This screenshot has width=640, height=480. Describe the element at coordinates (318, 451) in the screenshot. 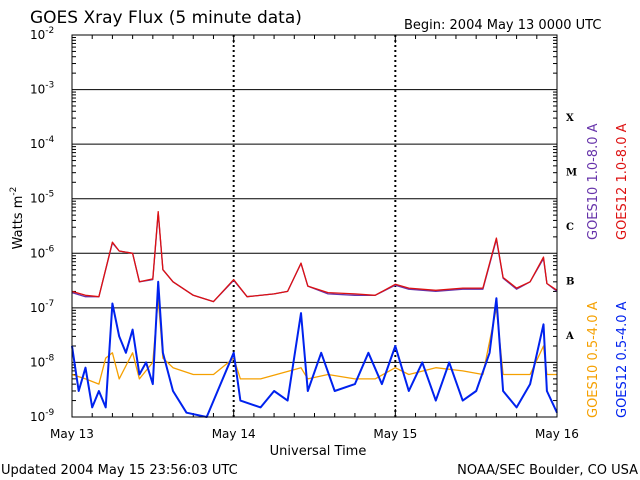

I see `x-axis-title: Universal Time` at that location.